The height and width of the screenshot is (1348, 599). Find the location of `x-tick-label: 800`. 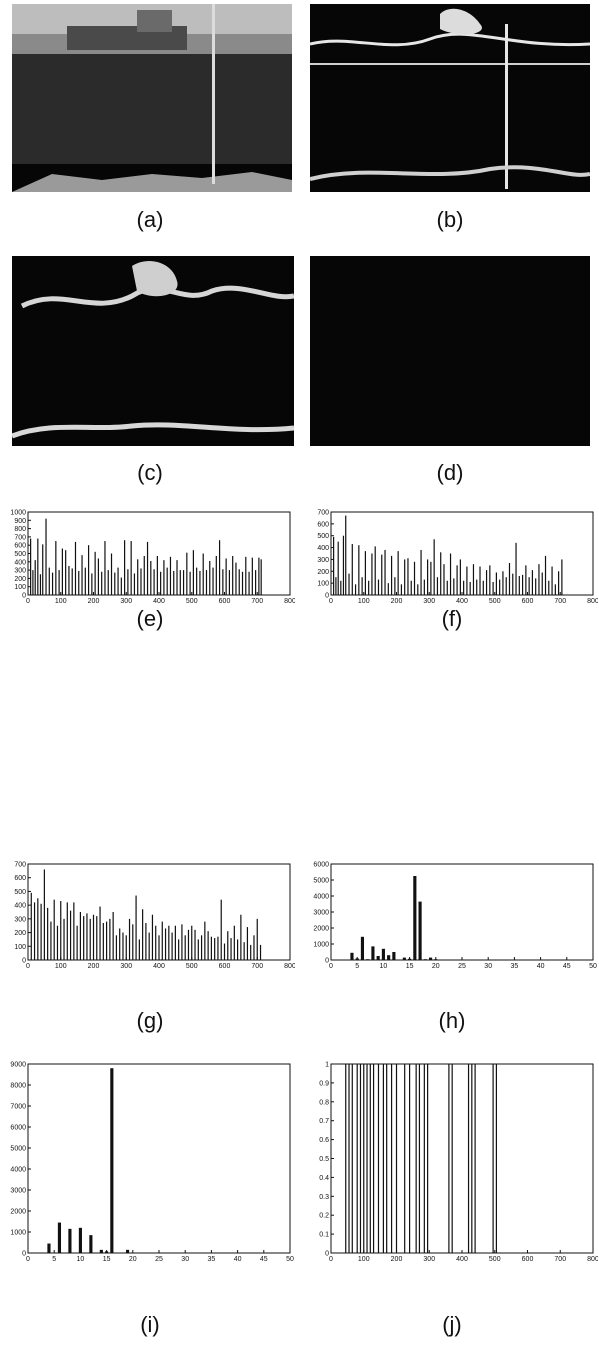

x-tick-label: 800 is located at coordinates (289, 966).